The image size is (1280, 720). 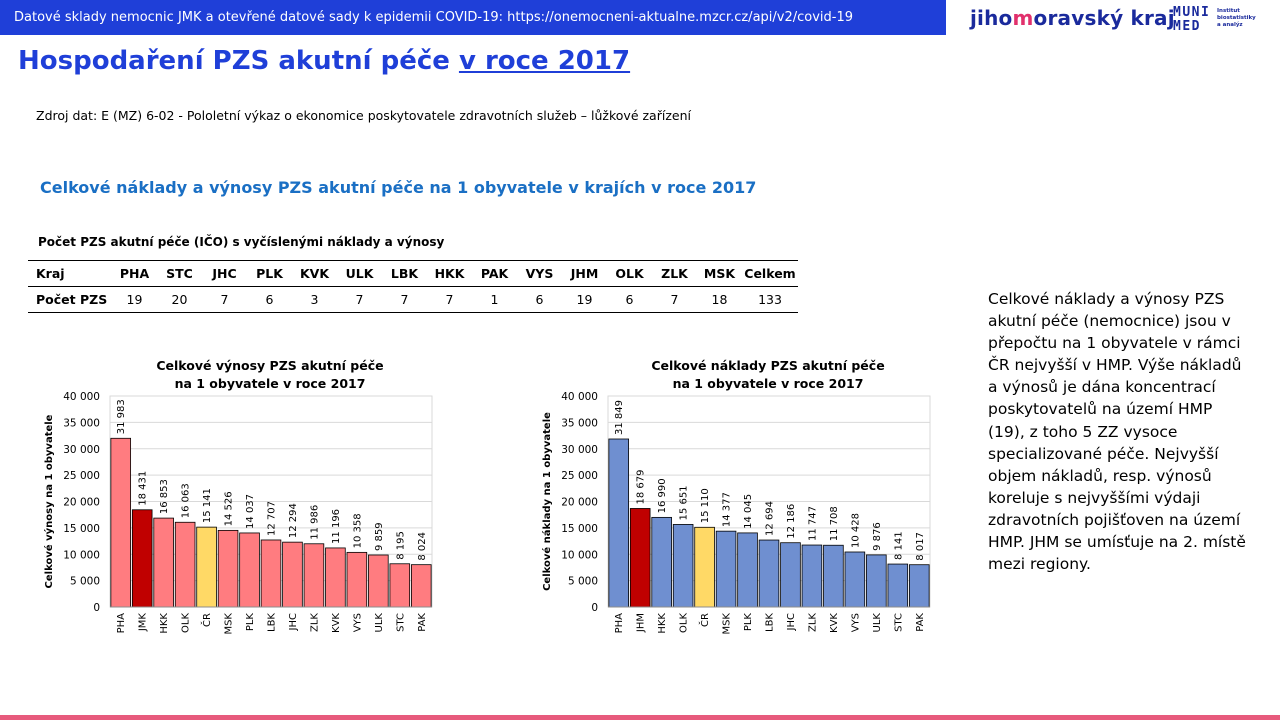 I want to click on x-tick-label: PHA, so click(x=121, y=623).